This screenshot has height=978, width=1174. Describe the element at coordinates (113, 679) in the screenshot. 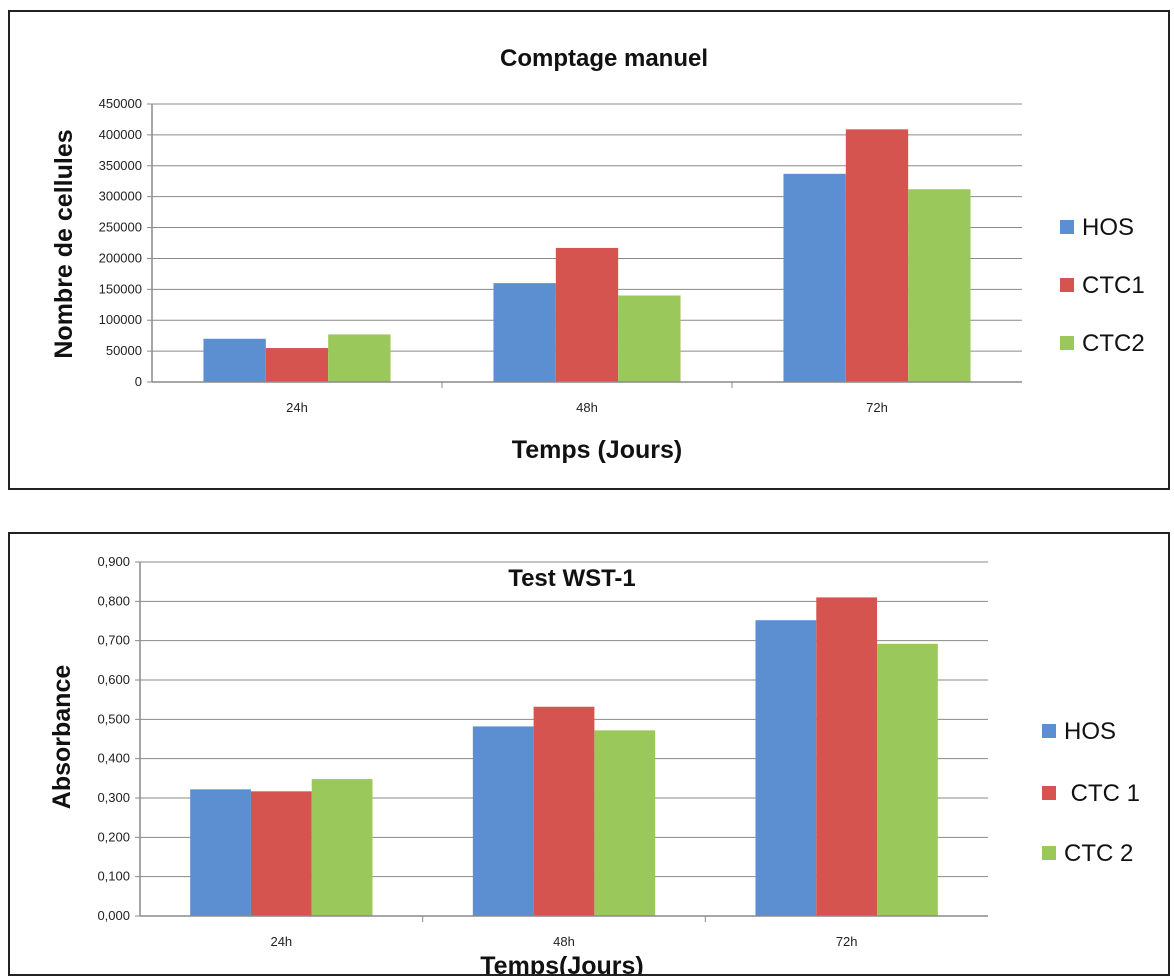

I see `y-tick-label: 0,600` at that location.